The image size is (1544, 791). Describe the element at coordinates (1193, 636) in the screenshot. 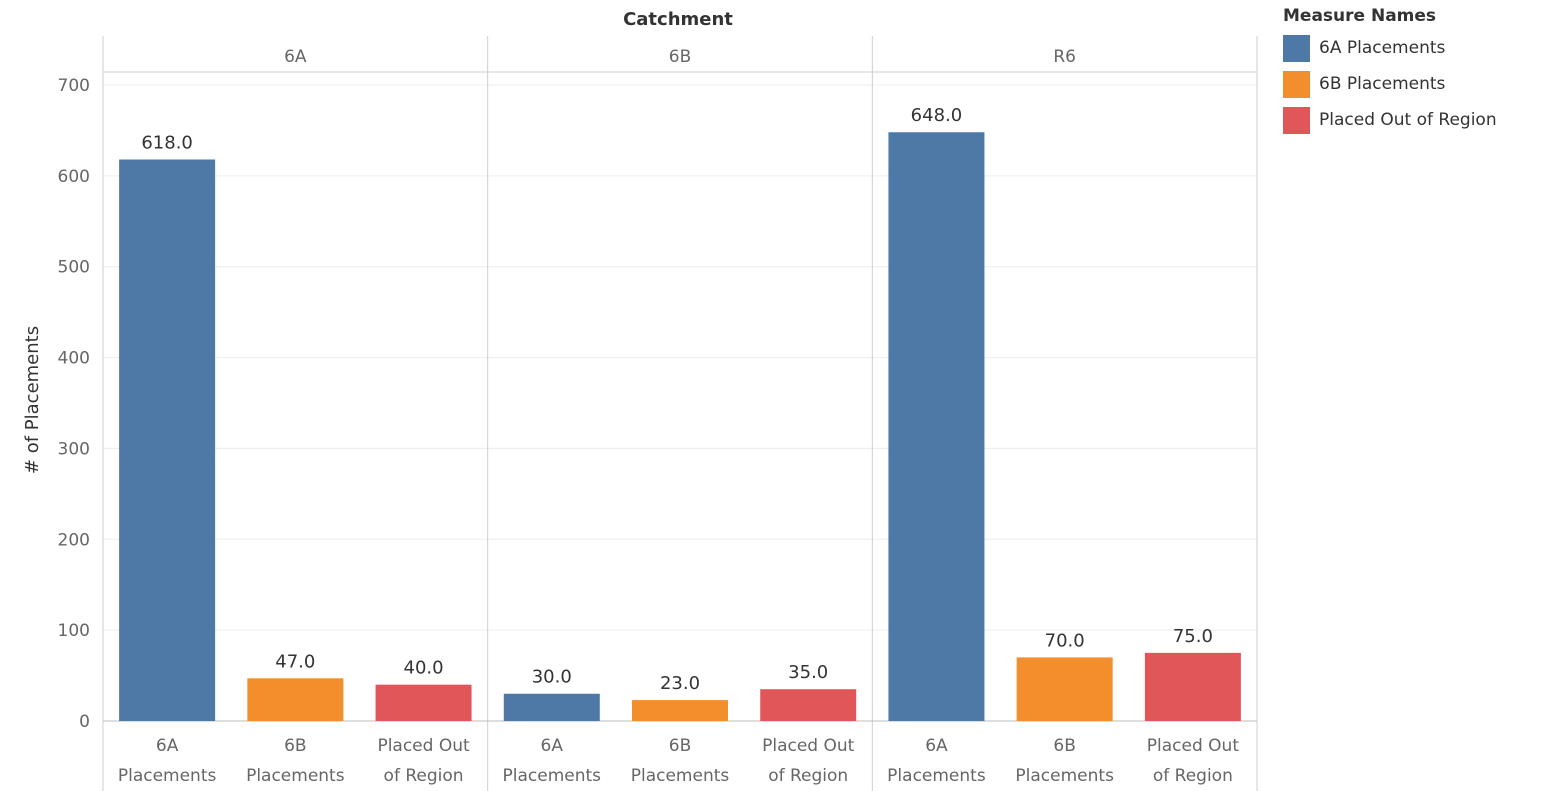

I see `data-label: 75.0` at that location.